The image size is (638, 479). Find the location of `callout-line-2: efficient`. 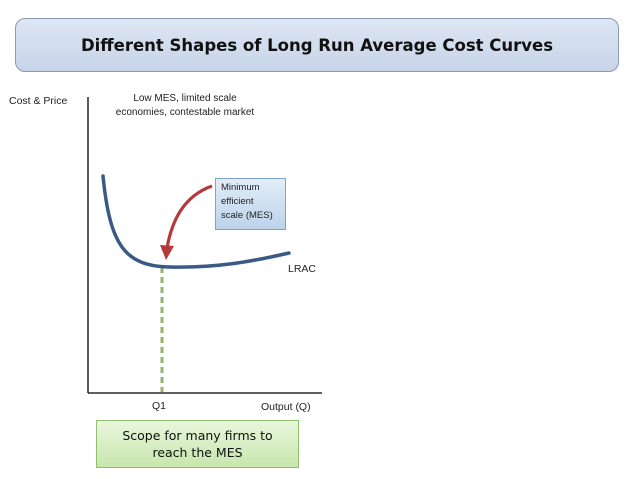

callout-line-2: efficient is located at coordinates (237, 201).